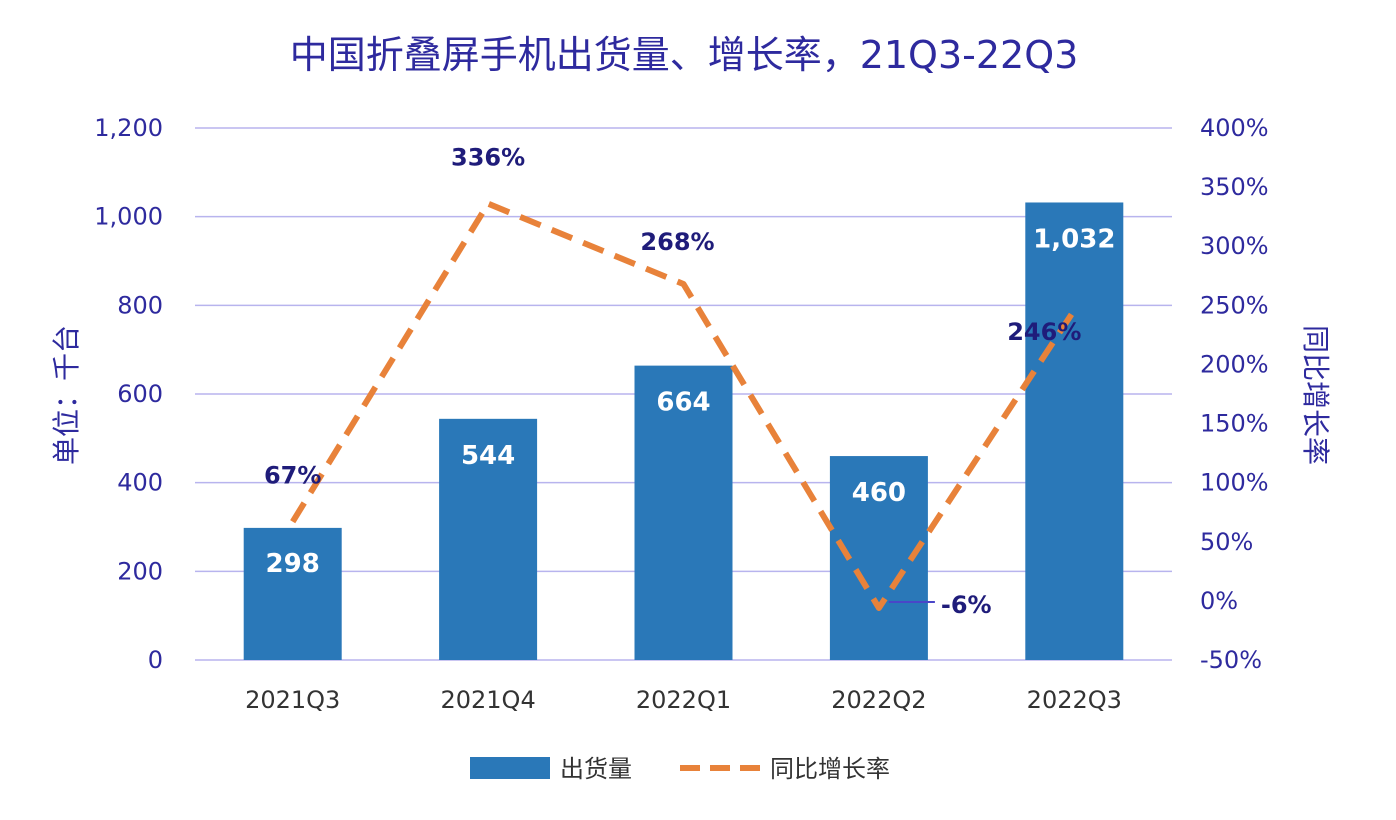 The height and width of the screenshot is (820, 1396). What do you see at coordinates (1234, 305) in the screenshot?
I see `y2-tick-label: 250%` at bounding box center [1234, 305].